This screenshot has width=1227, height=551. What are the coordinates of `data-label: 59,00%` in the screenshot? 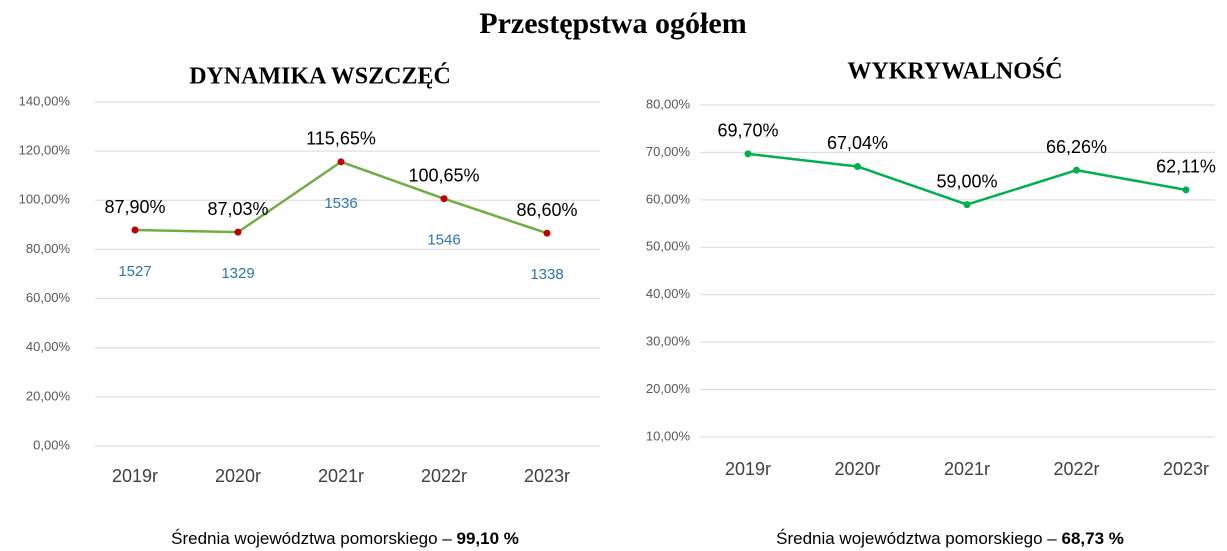 It's located at (966, 181).